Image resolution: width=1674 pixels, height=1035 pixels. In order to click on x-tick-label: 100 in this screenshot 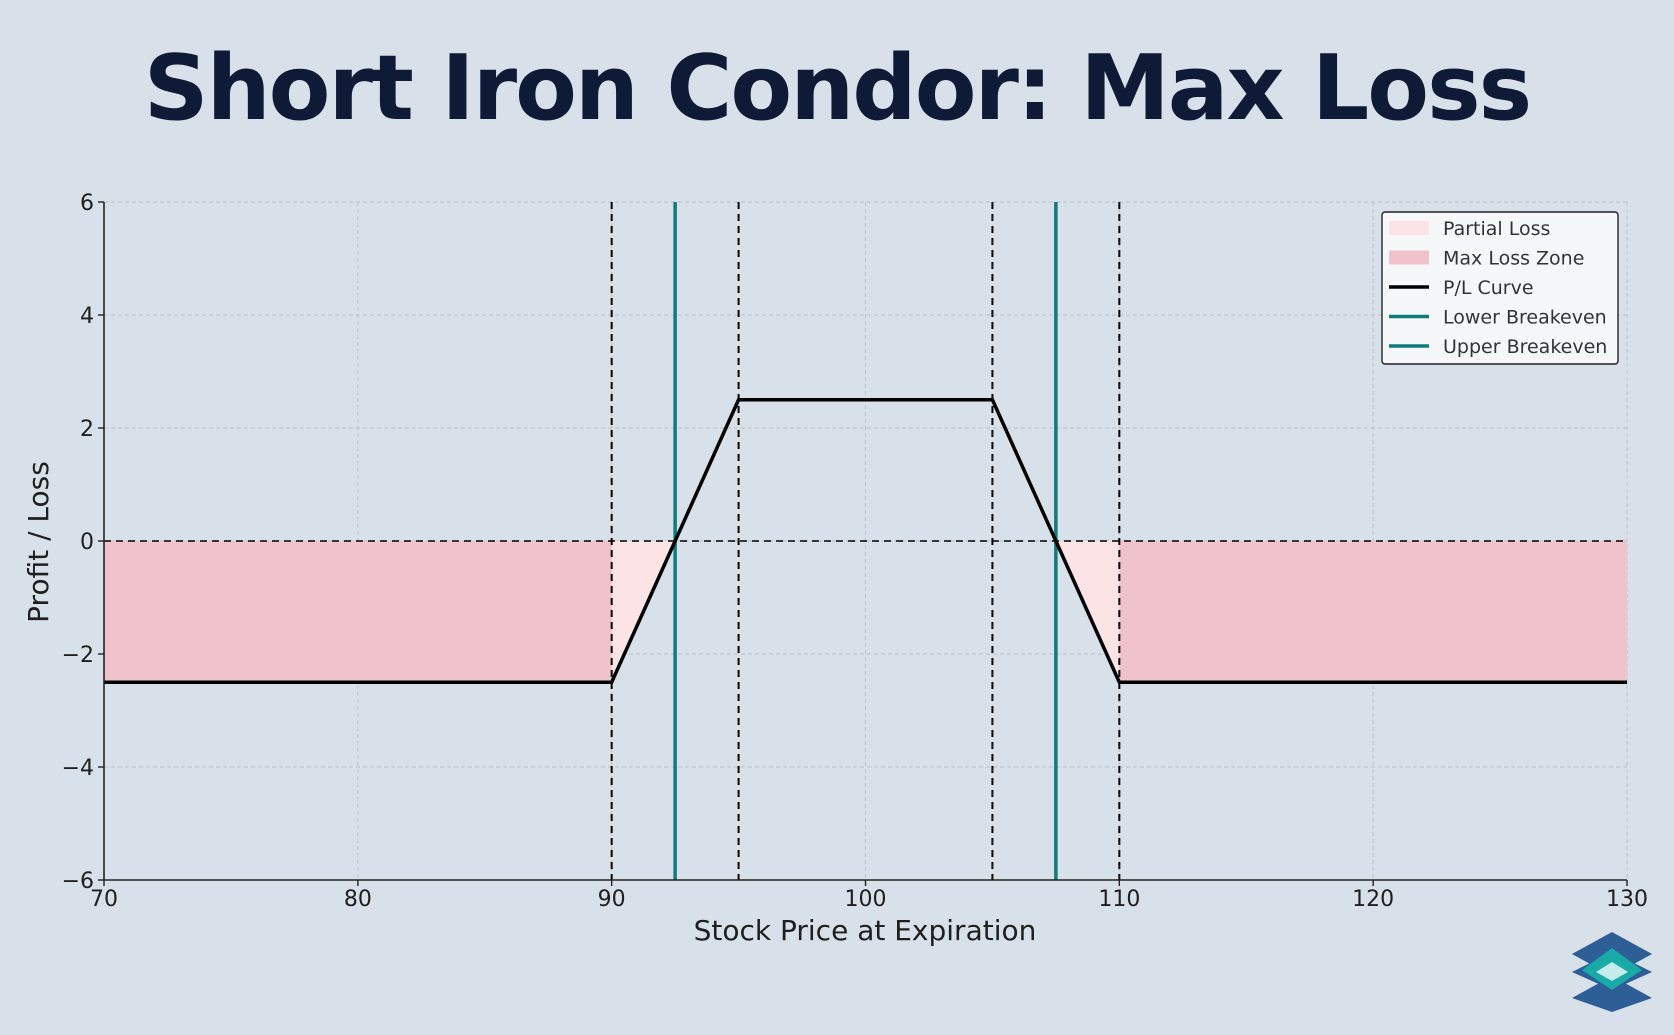, I will do `click(866, 899)`.